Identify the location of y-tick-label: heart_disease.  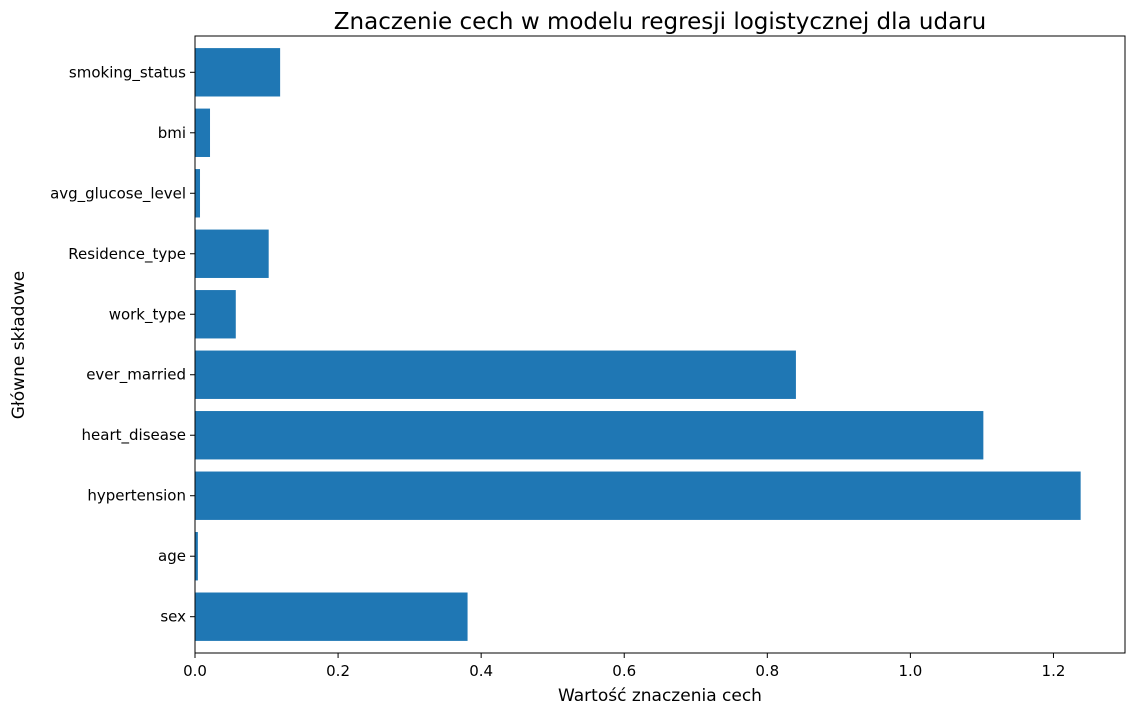
(134, 435).